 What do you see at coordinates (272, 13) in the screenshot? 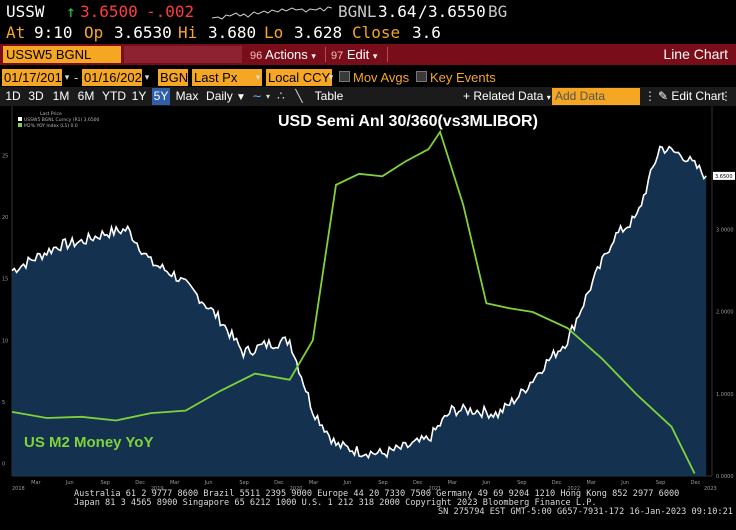
I see `intraday-sparkline` at bounding box center [272, 13].